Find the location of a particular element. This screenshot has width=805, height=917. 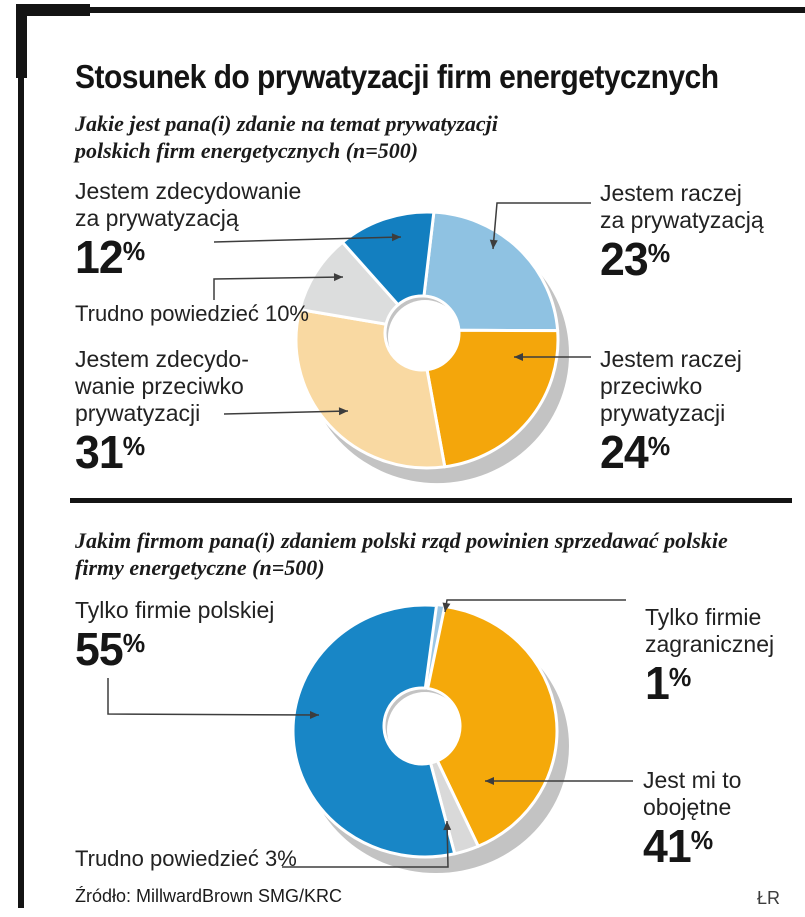

label-zdecydowanie-za: Jestem zdecydowanie za prywatyzacją 12% is located at coordinates (188, 232).